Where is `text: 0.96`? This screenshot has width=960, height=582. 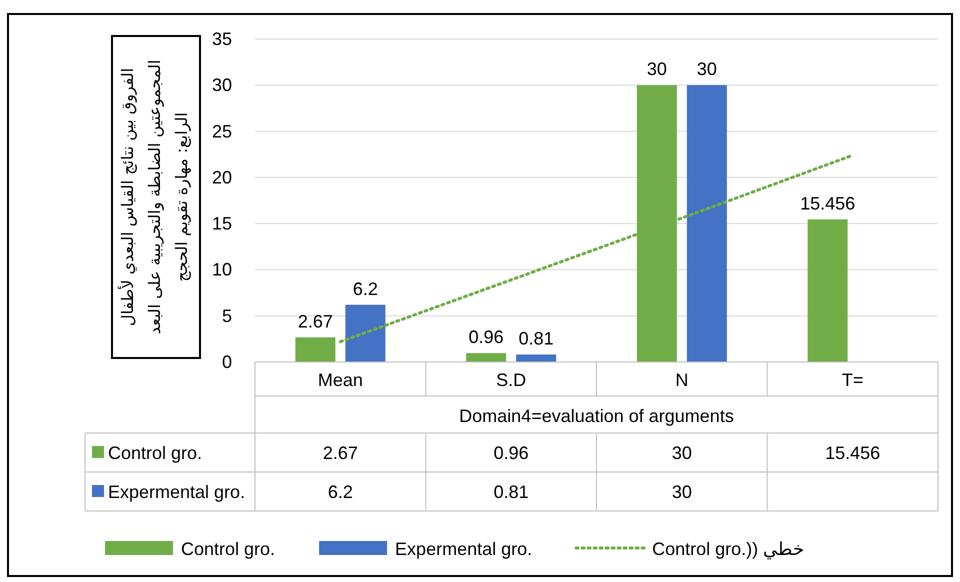
text: 0.96 is located at coordinates (486, 337).